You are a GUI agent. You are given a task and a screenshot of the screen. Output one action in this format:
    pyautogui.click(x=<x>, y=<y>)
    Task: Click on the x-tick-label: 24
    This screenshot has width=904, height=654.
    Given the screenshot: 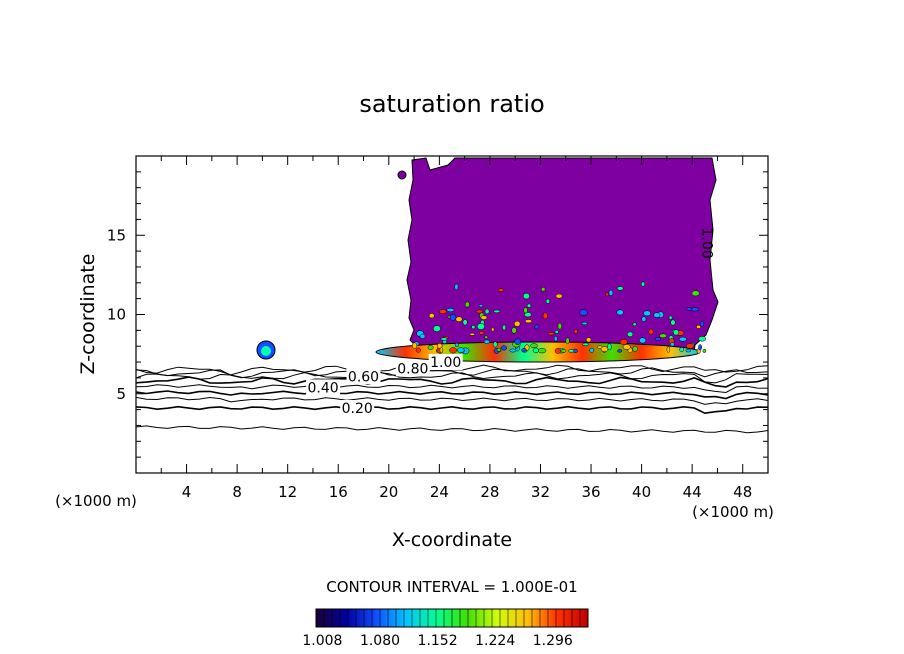 What is the action you would take?
    pyautogui.click(x=439, y=492)
    